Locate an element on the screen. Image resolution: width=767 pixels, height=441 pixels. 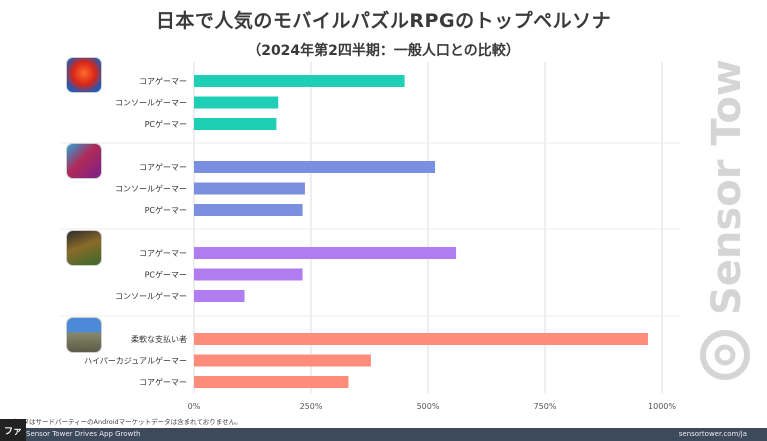
sensor-tower-watermark: Sensor Tower is located at coordinates (725, 220).